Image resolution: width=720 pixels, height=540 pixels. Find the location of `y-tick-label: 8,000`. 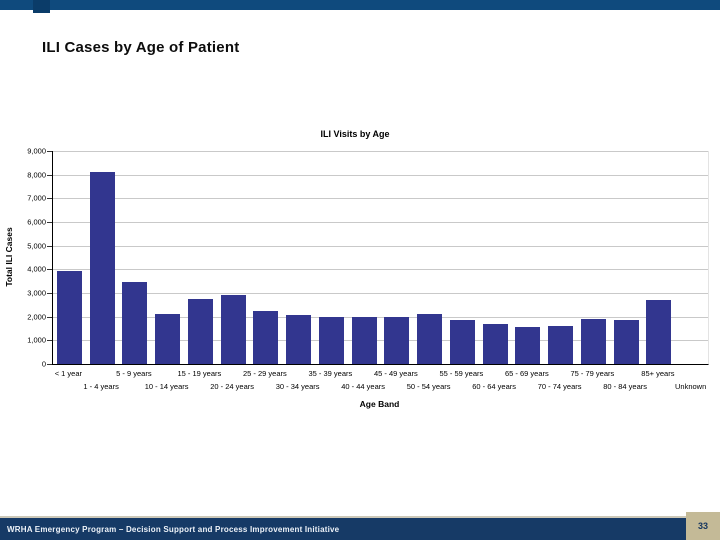

y-tick-label: 8,000 is located at coordinates (36, 175).